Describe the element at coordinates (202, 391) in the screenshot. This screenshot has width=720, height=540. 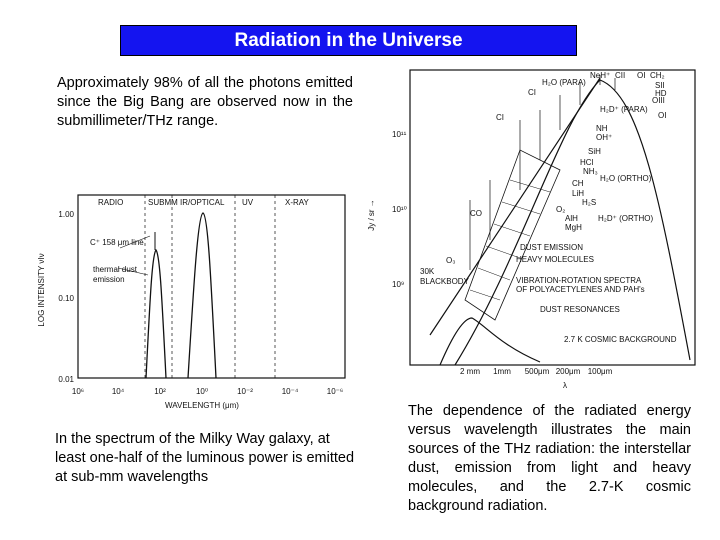
I see `x-tick-label: 10⁰` at that location.